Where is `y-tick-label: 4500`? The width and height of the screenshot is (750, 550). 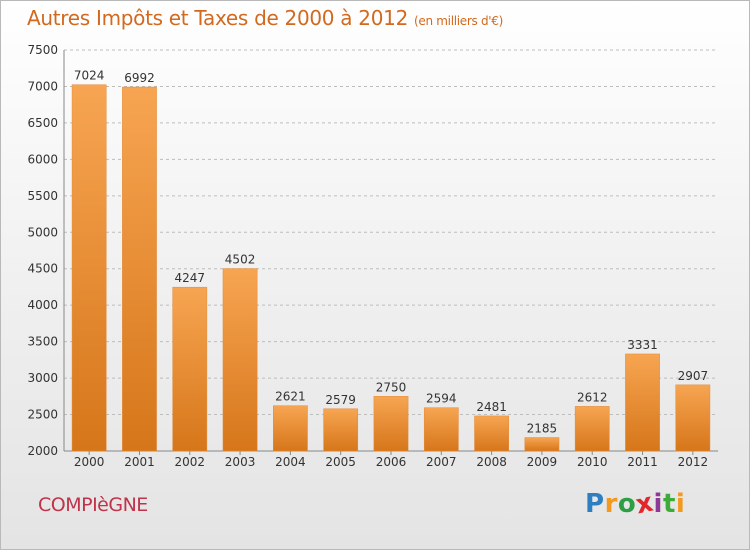
y-tick-label: 4500 is located at coordinates (42, 269).